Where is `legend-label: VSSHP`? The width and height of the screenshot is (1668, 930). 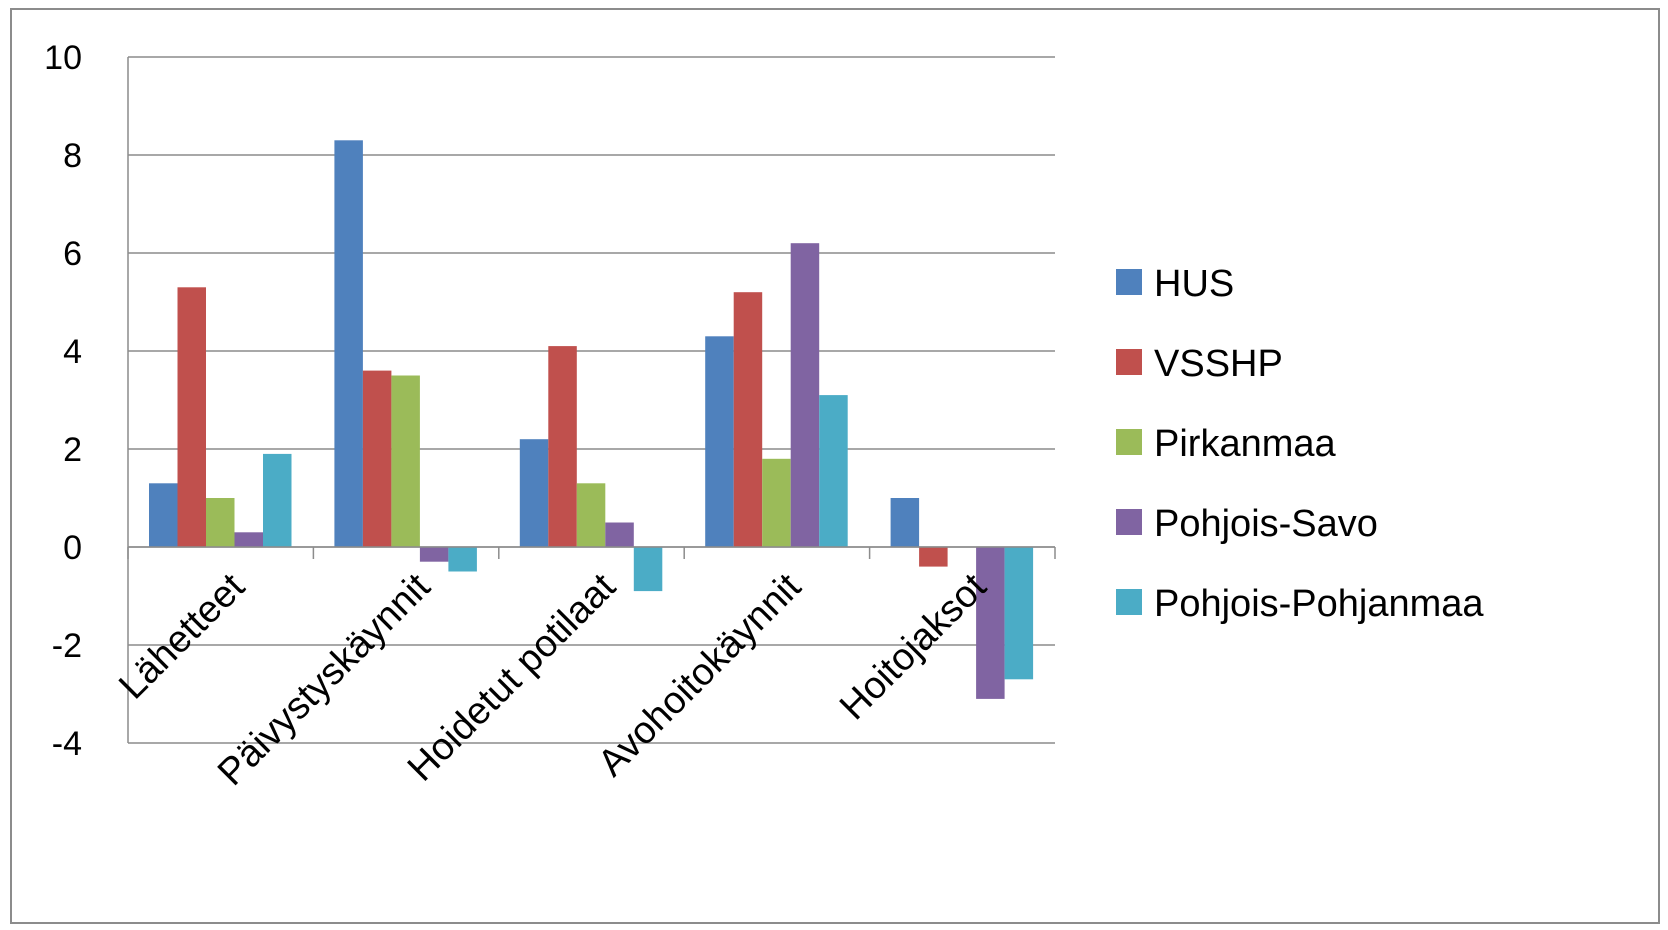
legend-label: VSSHP is located at coordinates (1218, 364).